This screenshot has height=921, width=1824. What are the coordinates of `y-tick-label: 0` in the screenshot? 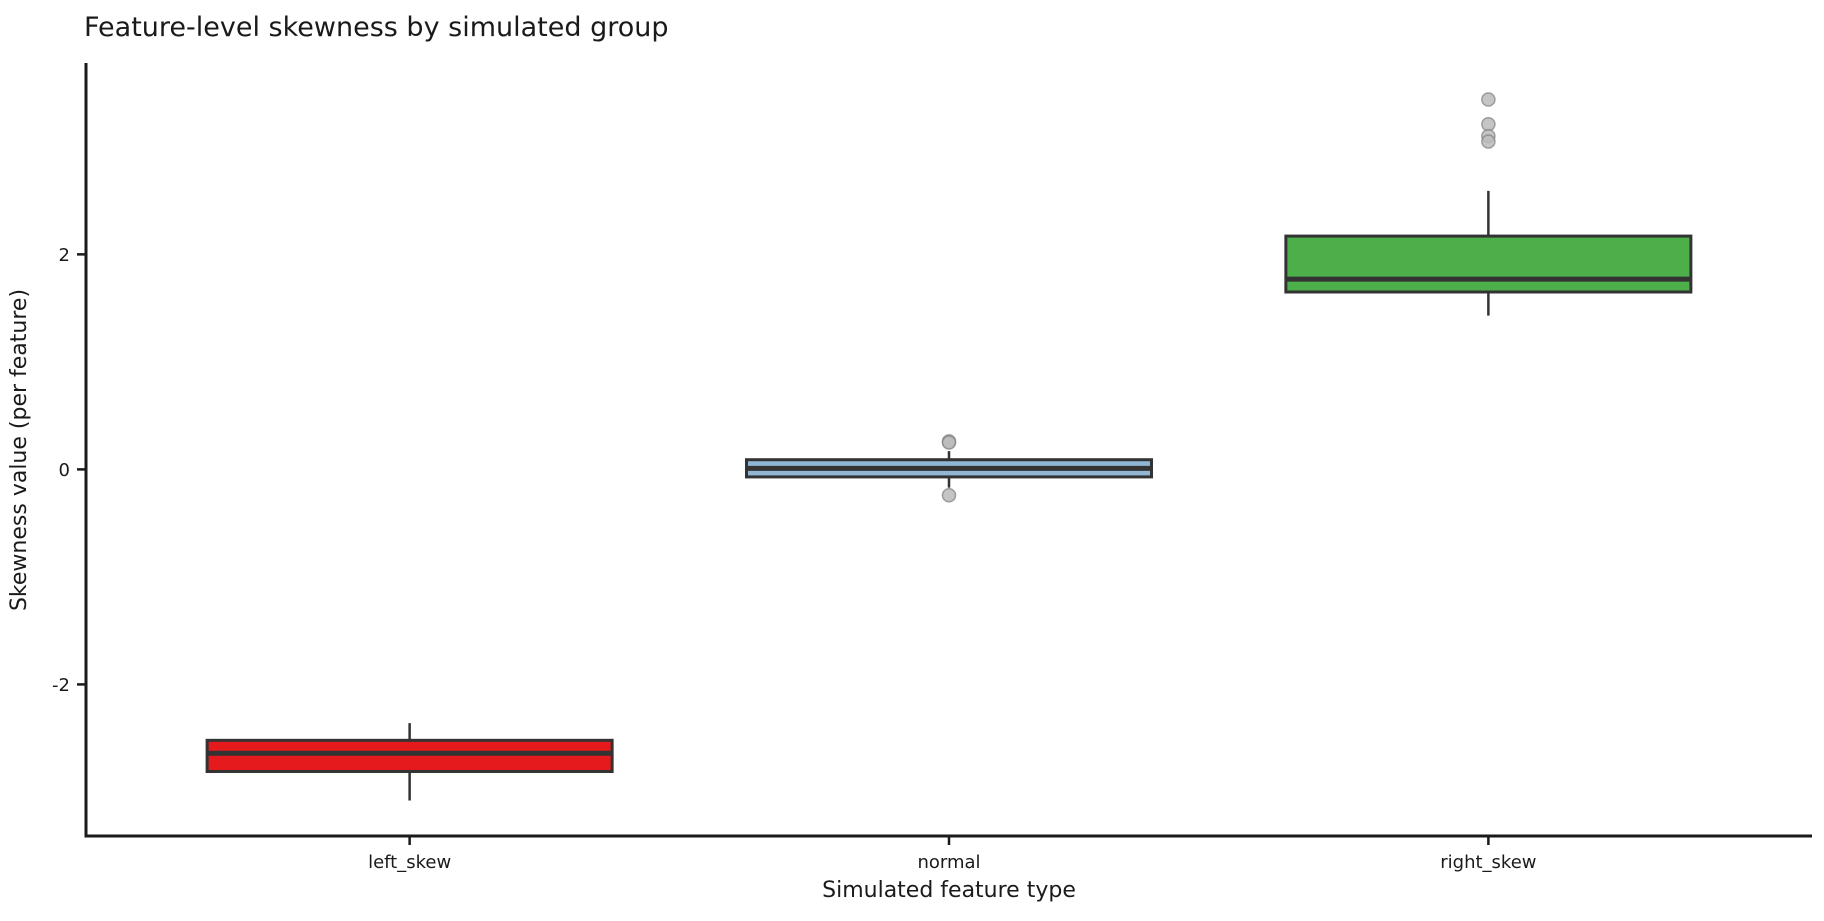 It's located at (64, 470).